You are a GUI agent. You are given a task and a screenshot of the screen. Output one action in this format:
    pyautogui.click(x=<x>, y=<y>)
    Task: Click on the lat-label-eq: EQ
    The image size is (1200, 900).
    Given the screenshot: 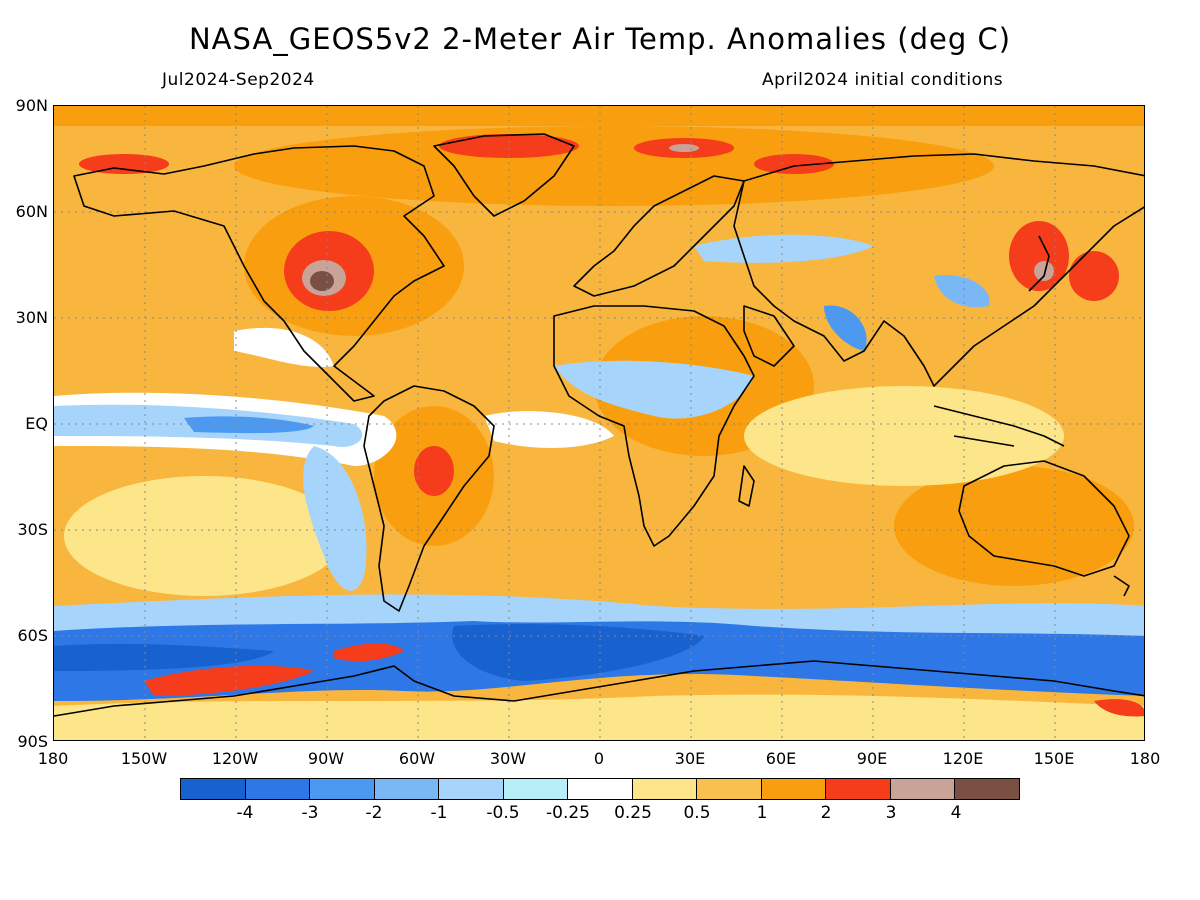 What is the action you would take?
    pyautogui.click(x=36, y=423)
    